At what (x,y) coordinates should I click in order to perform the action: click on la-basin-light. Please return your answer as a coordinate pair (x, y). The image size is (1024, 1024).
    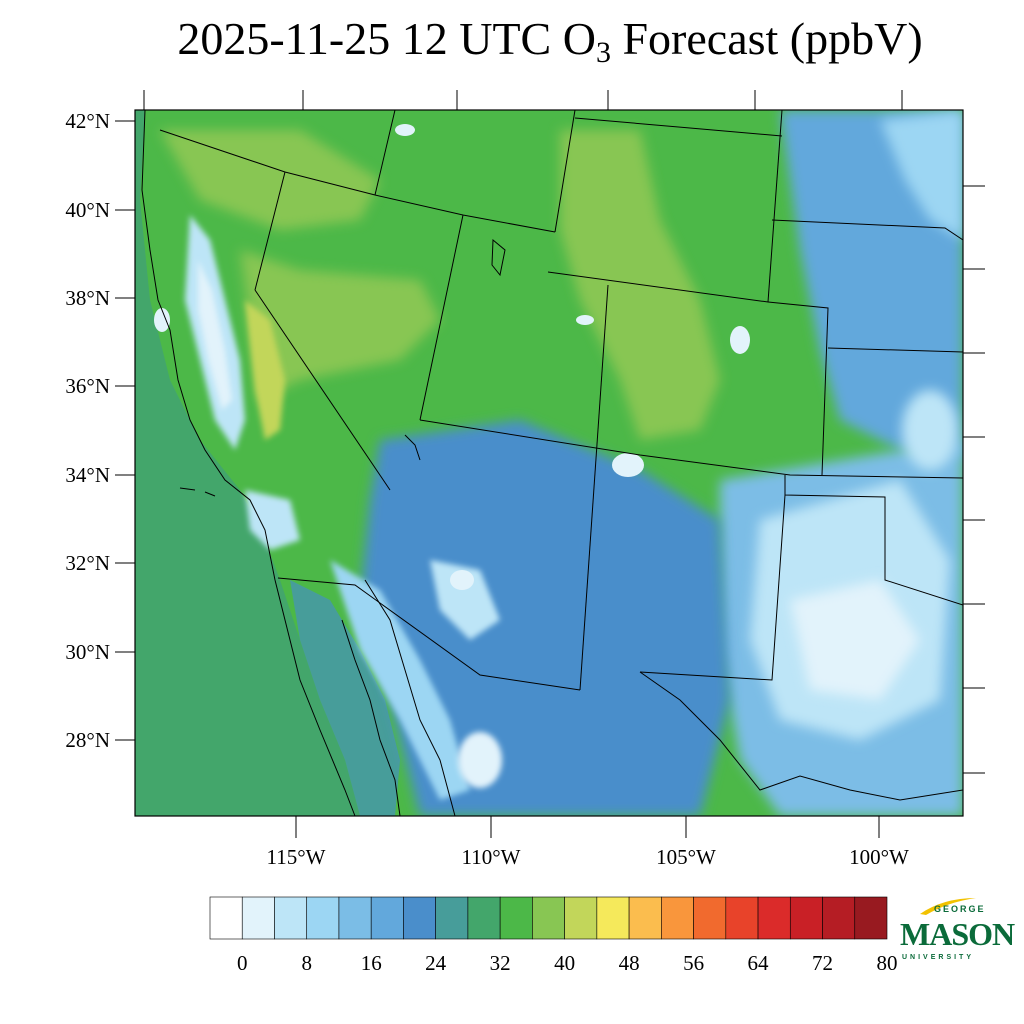
    Looking at the image, I should click on (272, 520).